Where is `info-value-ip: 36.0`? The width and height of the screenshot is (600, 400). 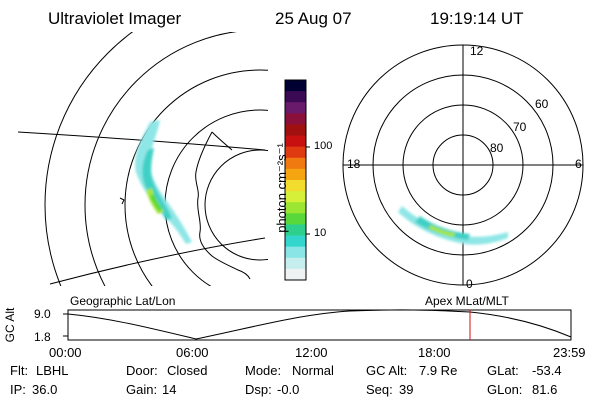 info-value-ip: 36.0 is located at coordinates (45, 389).